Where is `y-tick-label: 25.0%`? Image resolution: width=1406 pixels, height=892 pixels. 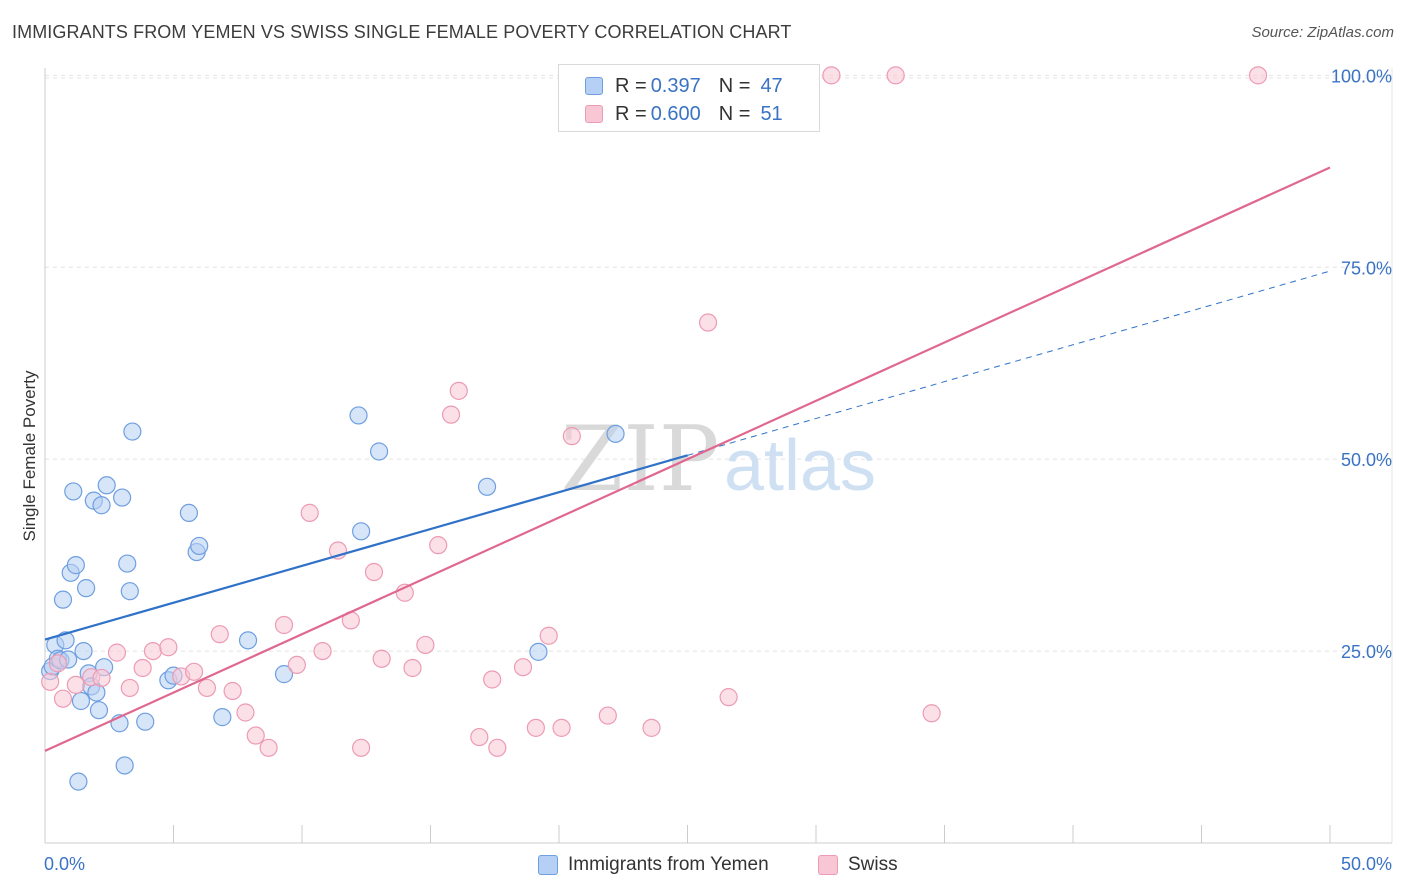 y-tick-label: 25.0% is located at coordinates (1366, 652).